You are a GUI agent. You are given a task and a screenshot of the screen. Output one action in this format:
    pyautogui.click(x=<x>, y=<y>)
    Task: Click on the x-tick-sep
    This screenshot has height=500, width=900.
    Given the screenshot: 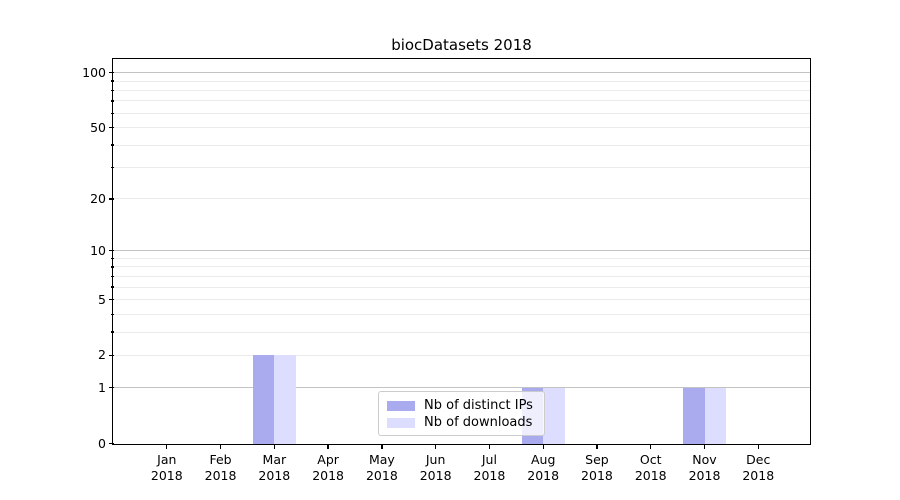 What is the action you would take?
    pyautogui.click(x=597, y=446)
    